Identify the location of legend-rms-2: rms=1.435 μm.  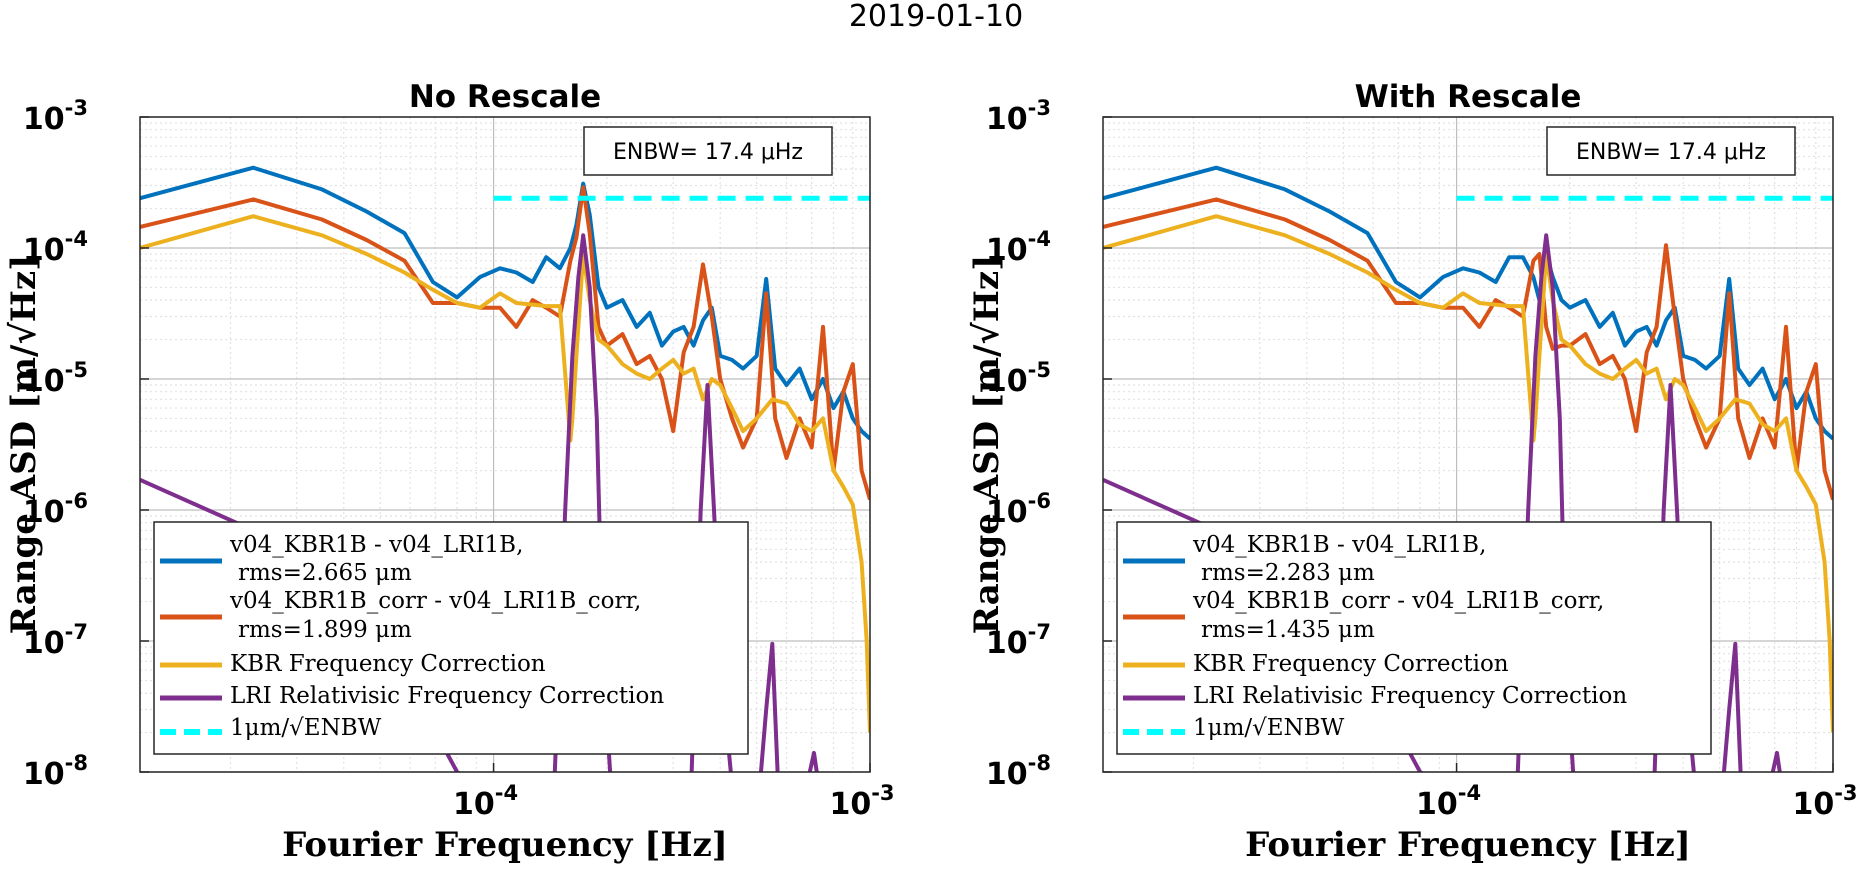
(1288, 630).